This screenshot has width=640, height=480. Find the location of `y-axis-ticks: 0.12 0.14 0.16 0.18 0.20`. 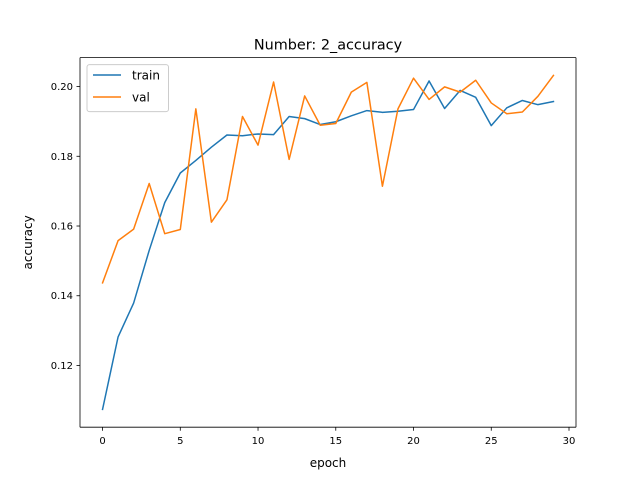

y-axis-ticks: 0.12 0.14 0.16 0.18 0.20 is located at coordinates (65, 227).